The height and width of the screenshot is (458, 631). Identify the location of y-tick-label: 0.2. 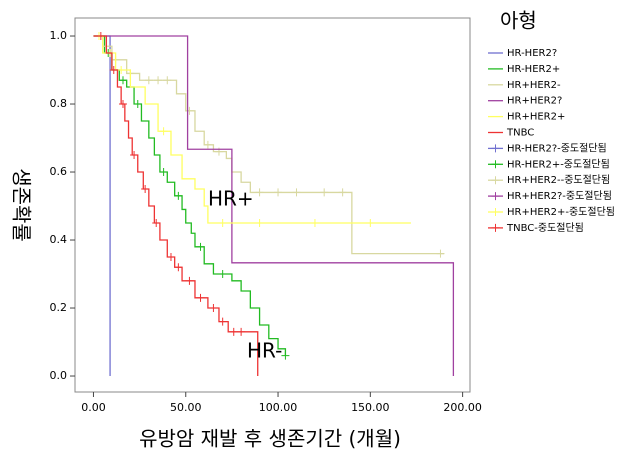
(59, 307).